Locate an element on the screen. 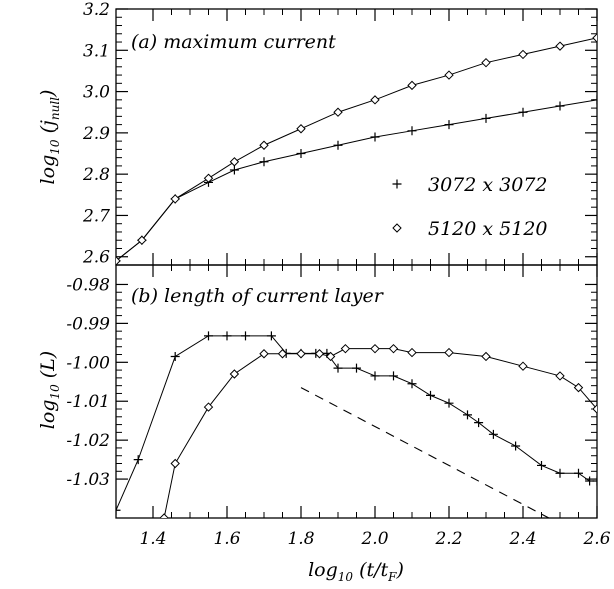 The image size is (614, 589). xtick-label: 2.2 is located at coordinates (448, 539).